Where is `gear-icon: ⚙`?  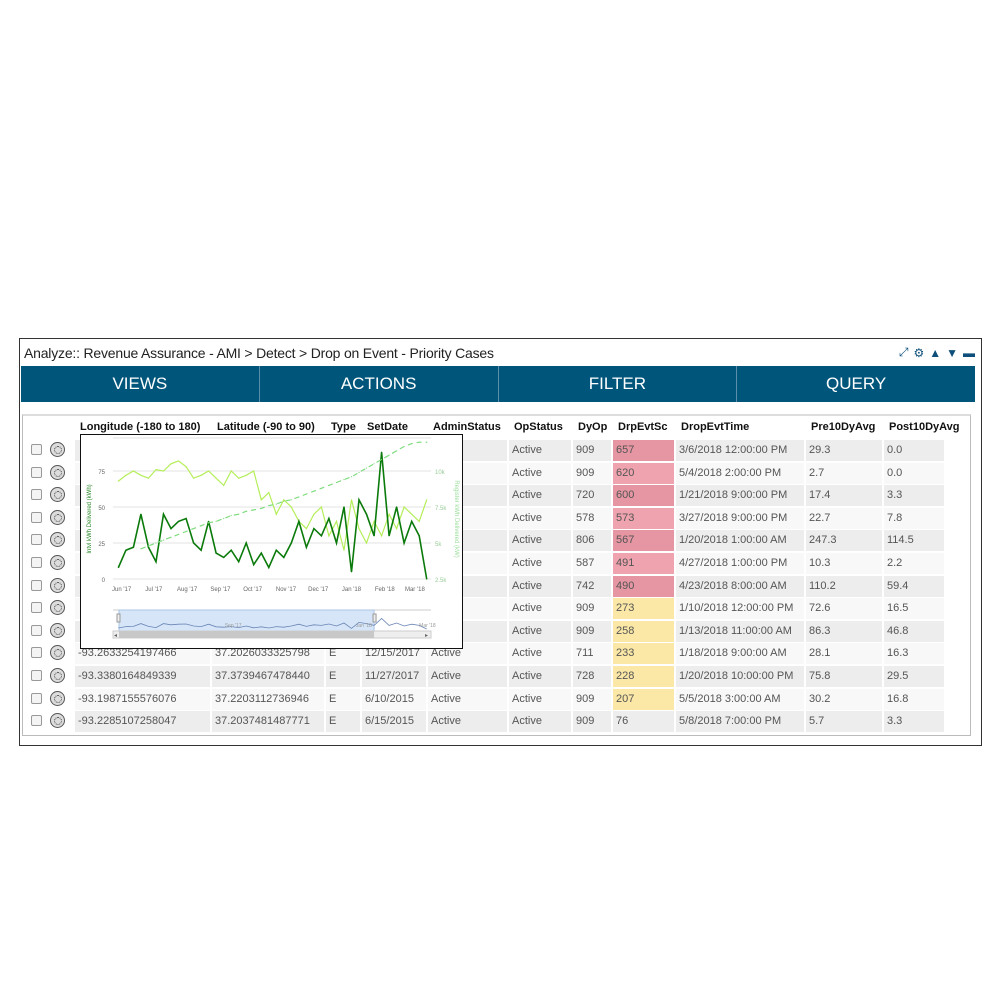 gear-icon: ⚙ is located at coordinates (919, 352).